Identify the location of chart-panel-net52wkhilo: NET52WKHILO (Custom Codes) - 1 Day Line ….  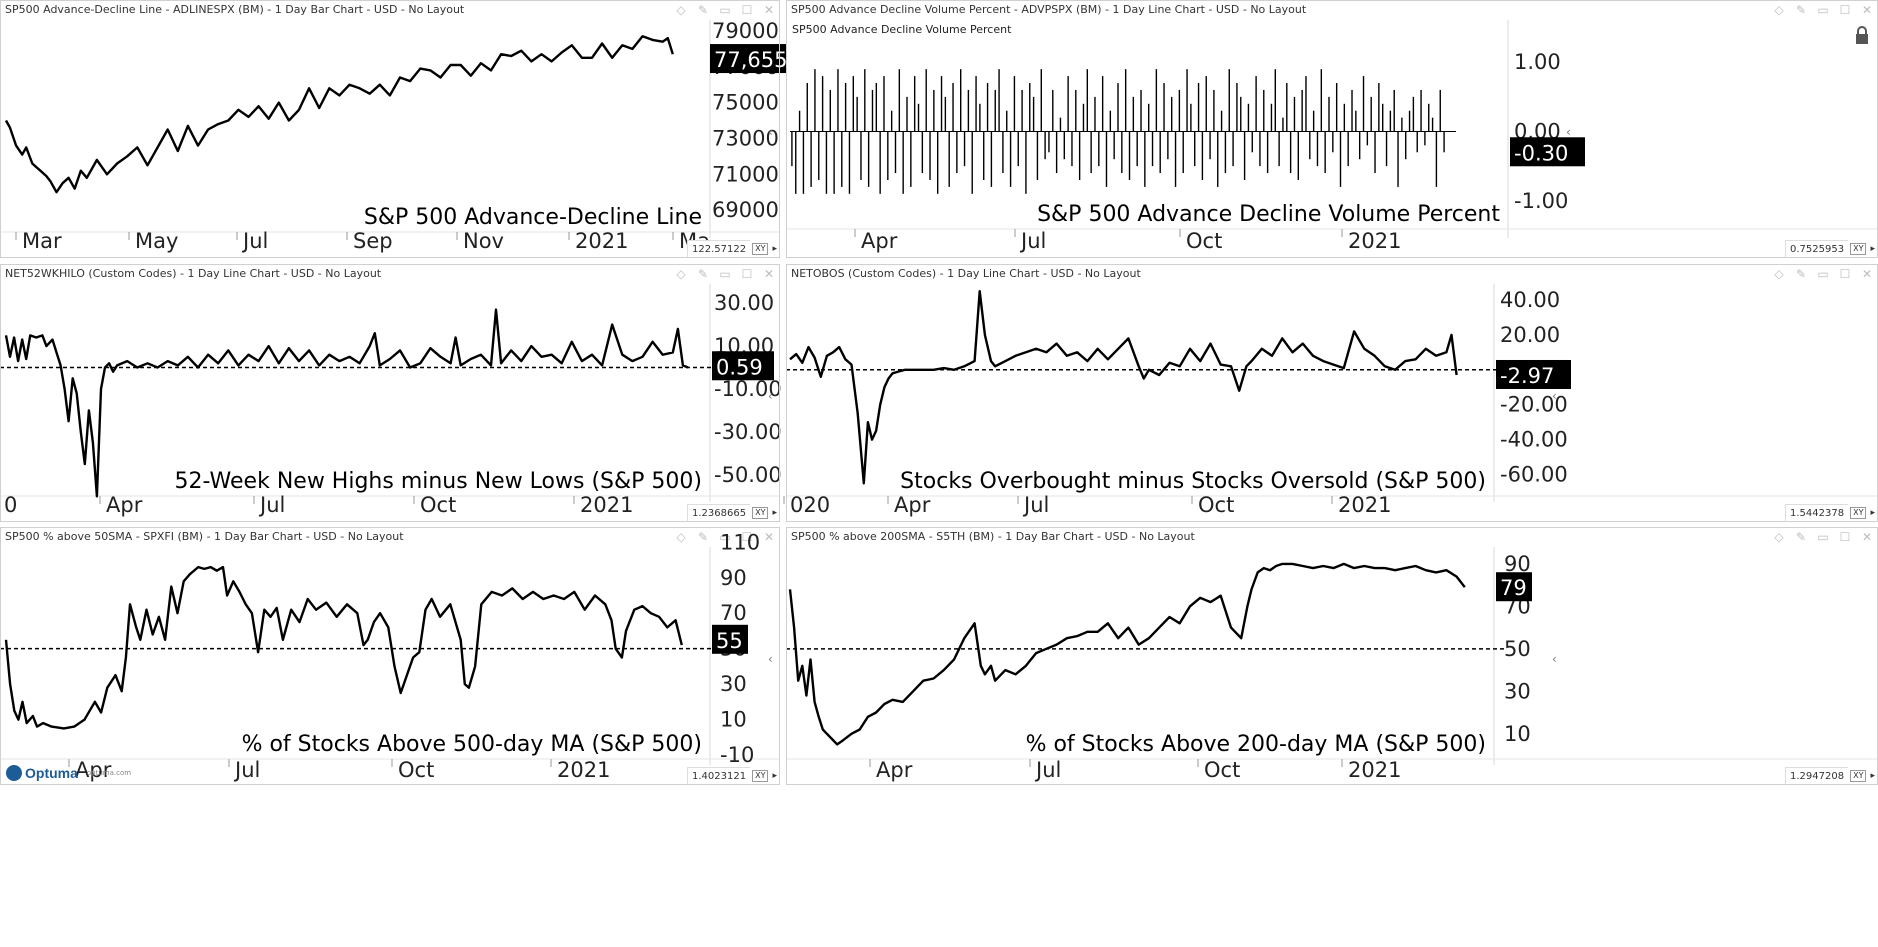
(391, 393).